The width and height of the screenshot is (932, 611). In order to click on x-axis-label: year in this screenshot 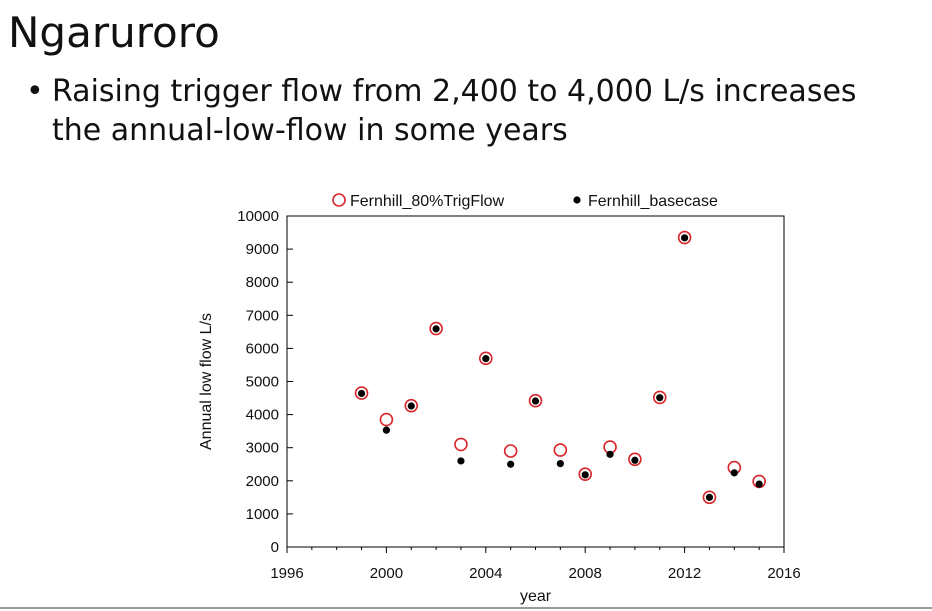, I will do `click(536, 596)`.